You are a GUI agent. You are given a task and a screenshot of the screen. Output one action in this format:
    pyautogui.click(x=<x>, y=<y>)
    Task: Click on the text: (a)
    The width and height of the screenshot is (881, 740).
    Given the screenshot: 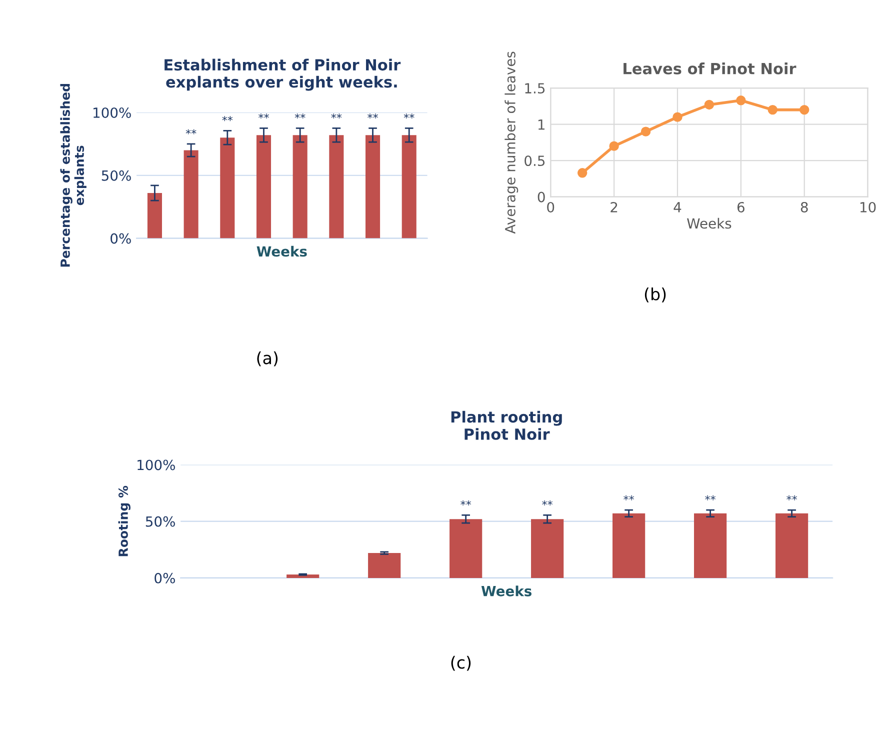 What is the action you would take?
    pyautogui.click(x=267, y=358)
    